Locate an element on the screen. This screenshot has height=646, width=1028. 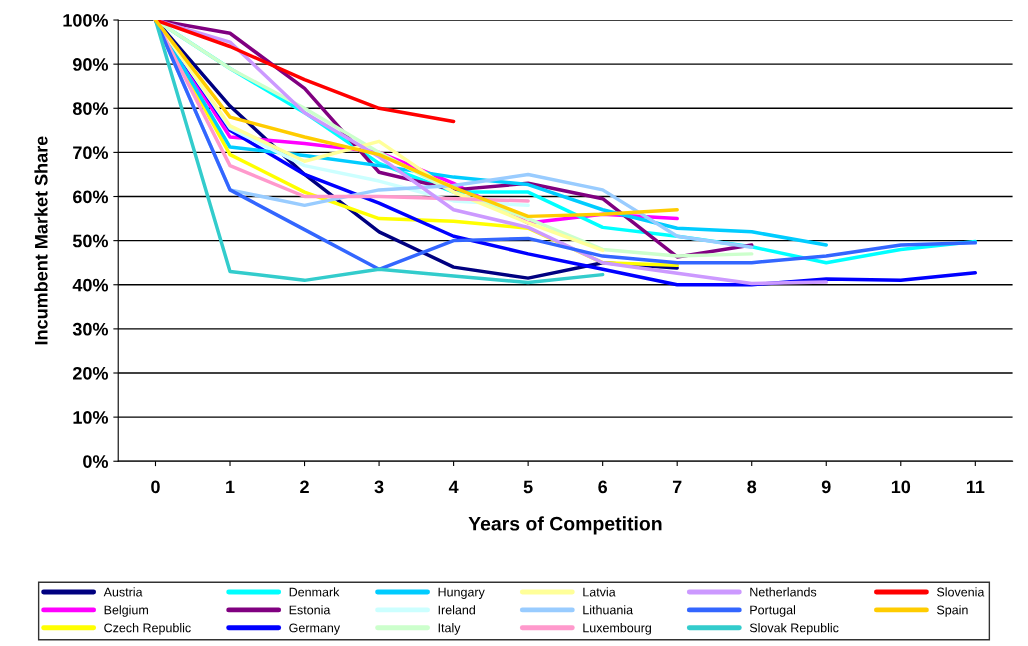
legend-label: Italy is located at coordinates (449, 629).